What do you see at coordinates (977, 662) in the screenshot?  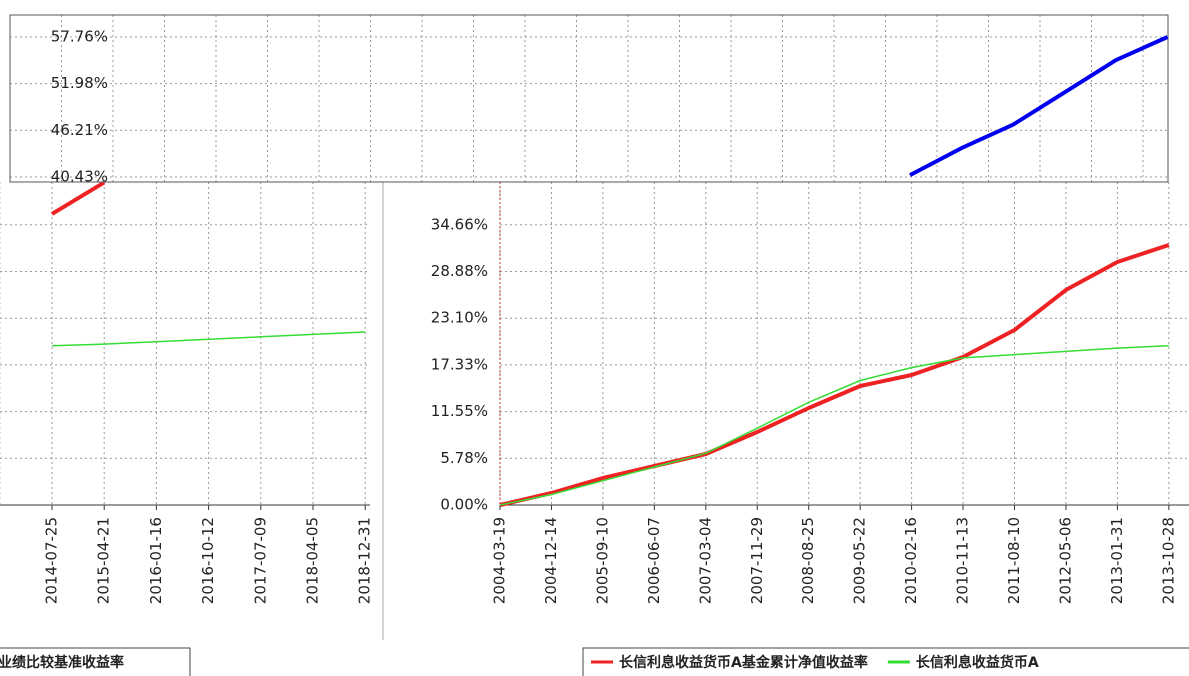 I see `legend-label: 长信利息收益货币A` at bounding box center [977, 662].